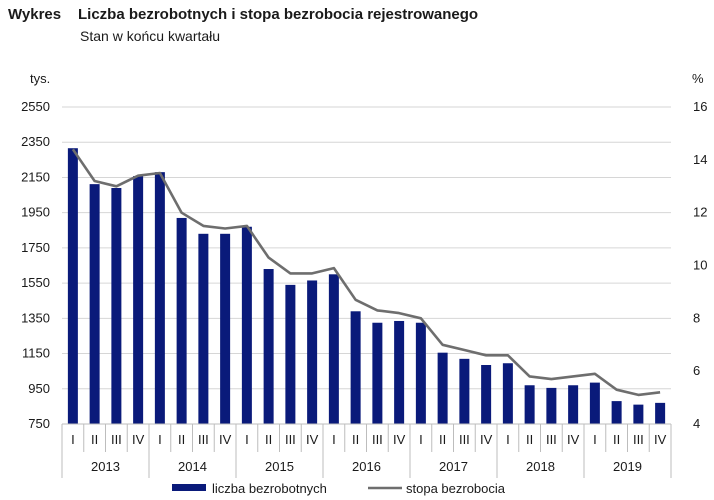 This screenshot has height=500, width=714. What do you see at coordinates (700, 159) in the screenshot?
I see `right-tick-label: 14` at bounding box center [700, 159].